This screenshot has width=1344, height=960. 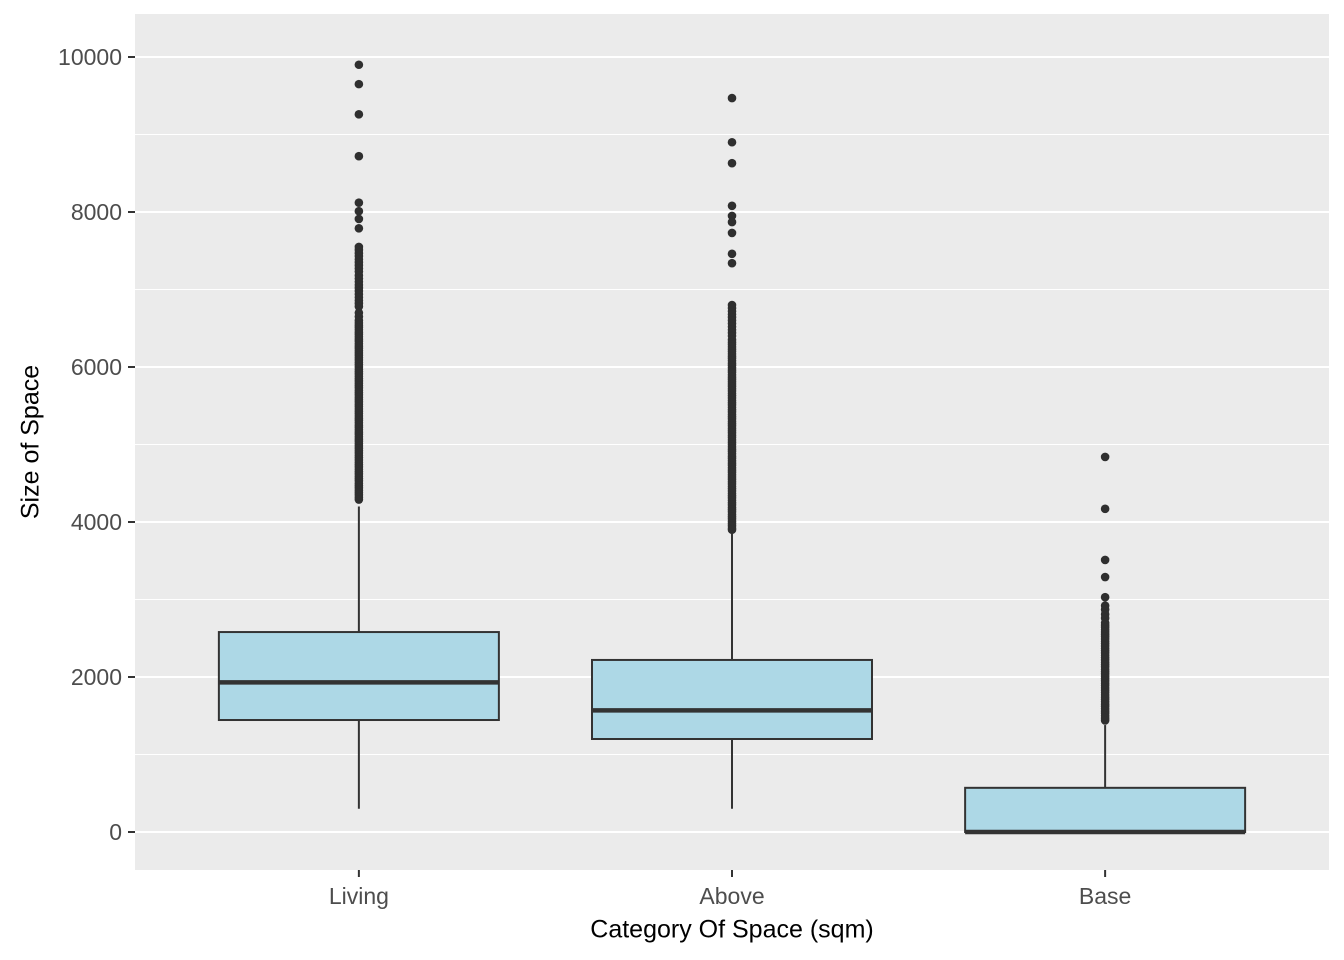 What do you see at coordinates (96, 522) in the screenshot?
I see `y-tick-label: 4000` at bounding box center [96, 522].